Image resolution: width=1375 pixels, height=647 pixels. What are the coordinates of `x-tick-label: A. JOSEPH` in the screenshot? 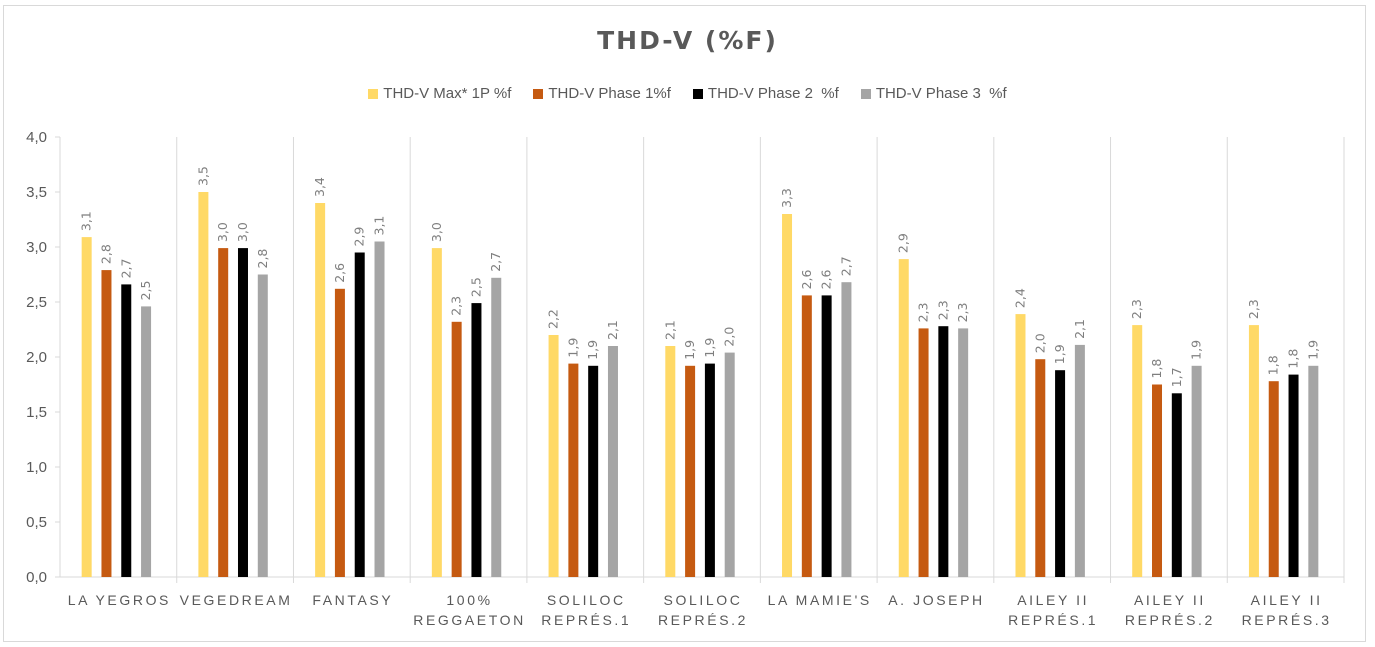 It's located at (936, 600).